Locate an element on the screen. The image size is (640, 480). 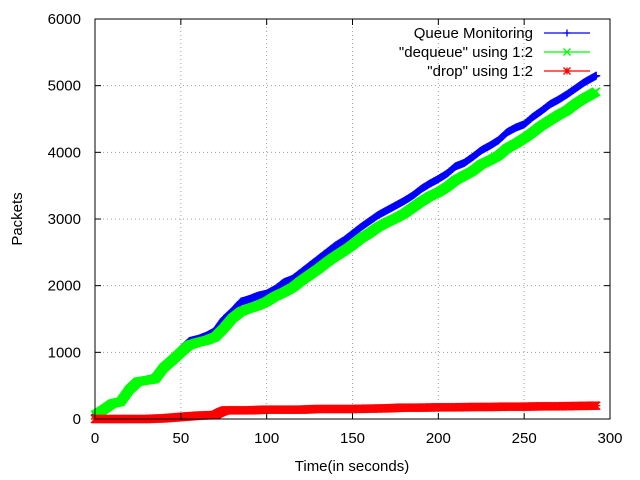
legend-label: Queue Monitoring is located at coordinates (473, 33).